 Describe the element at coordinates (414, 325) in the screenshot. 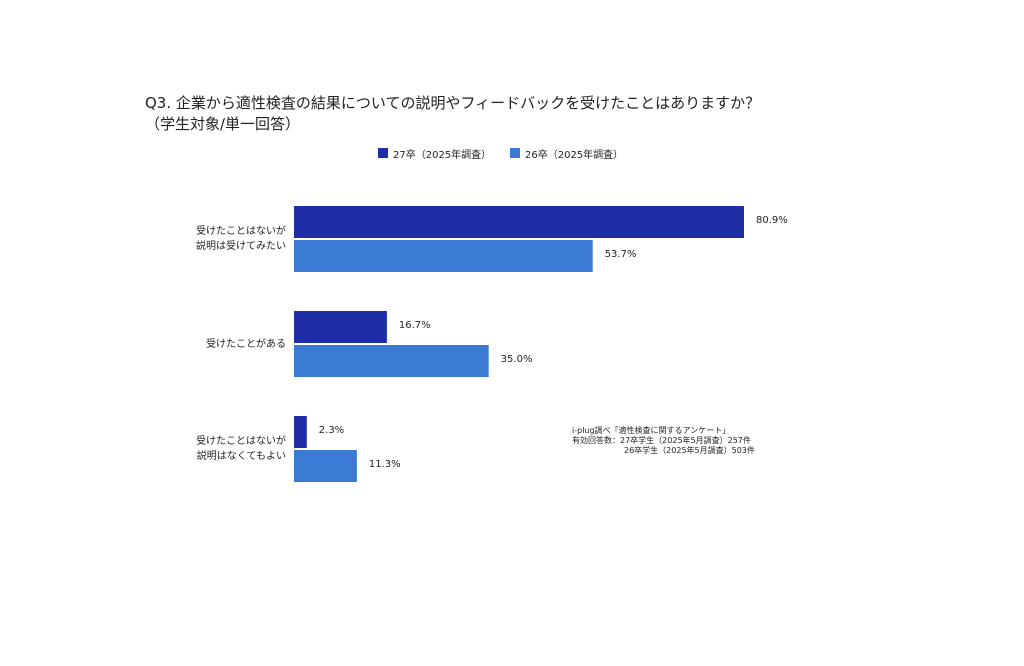

I see `value-label: 16.7%` at that location.